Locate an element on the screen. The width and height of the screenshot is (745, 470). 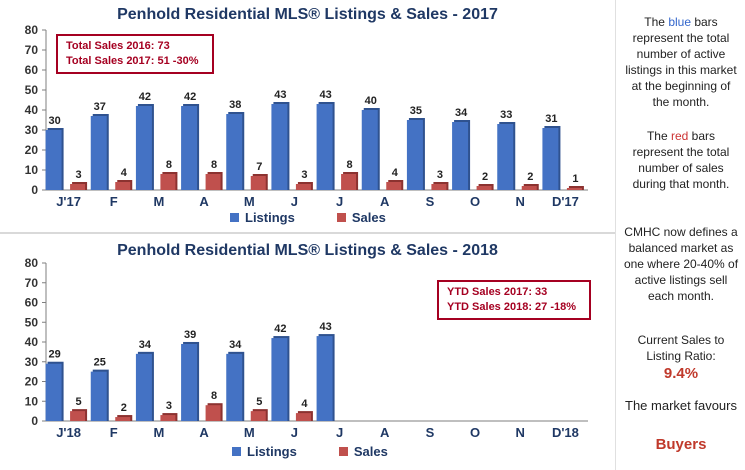
legend-2017: Listings Sales is located at coordinates (329, 217).